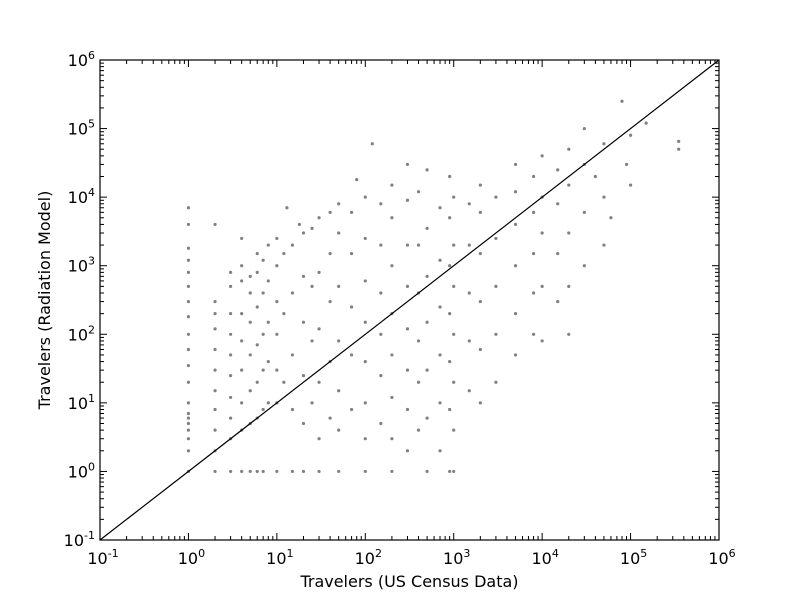 This screenshot has width=800, height=600. Describe the element at coordinates (456, 557) in the screenshot. I see `x-tick-label: 10³` at that location.